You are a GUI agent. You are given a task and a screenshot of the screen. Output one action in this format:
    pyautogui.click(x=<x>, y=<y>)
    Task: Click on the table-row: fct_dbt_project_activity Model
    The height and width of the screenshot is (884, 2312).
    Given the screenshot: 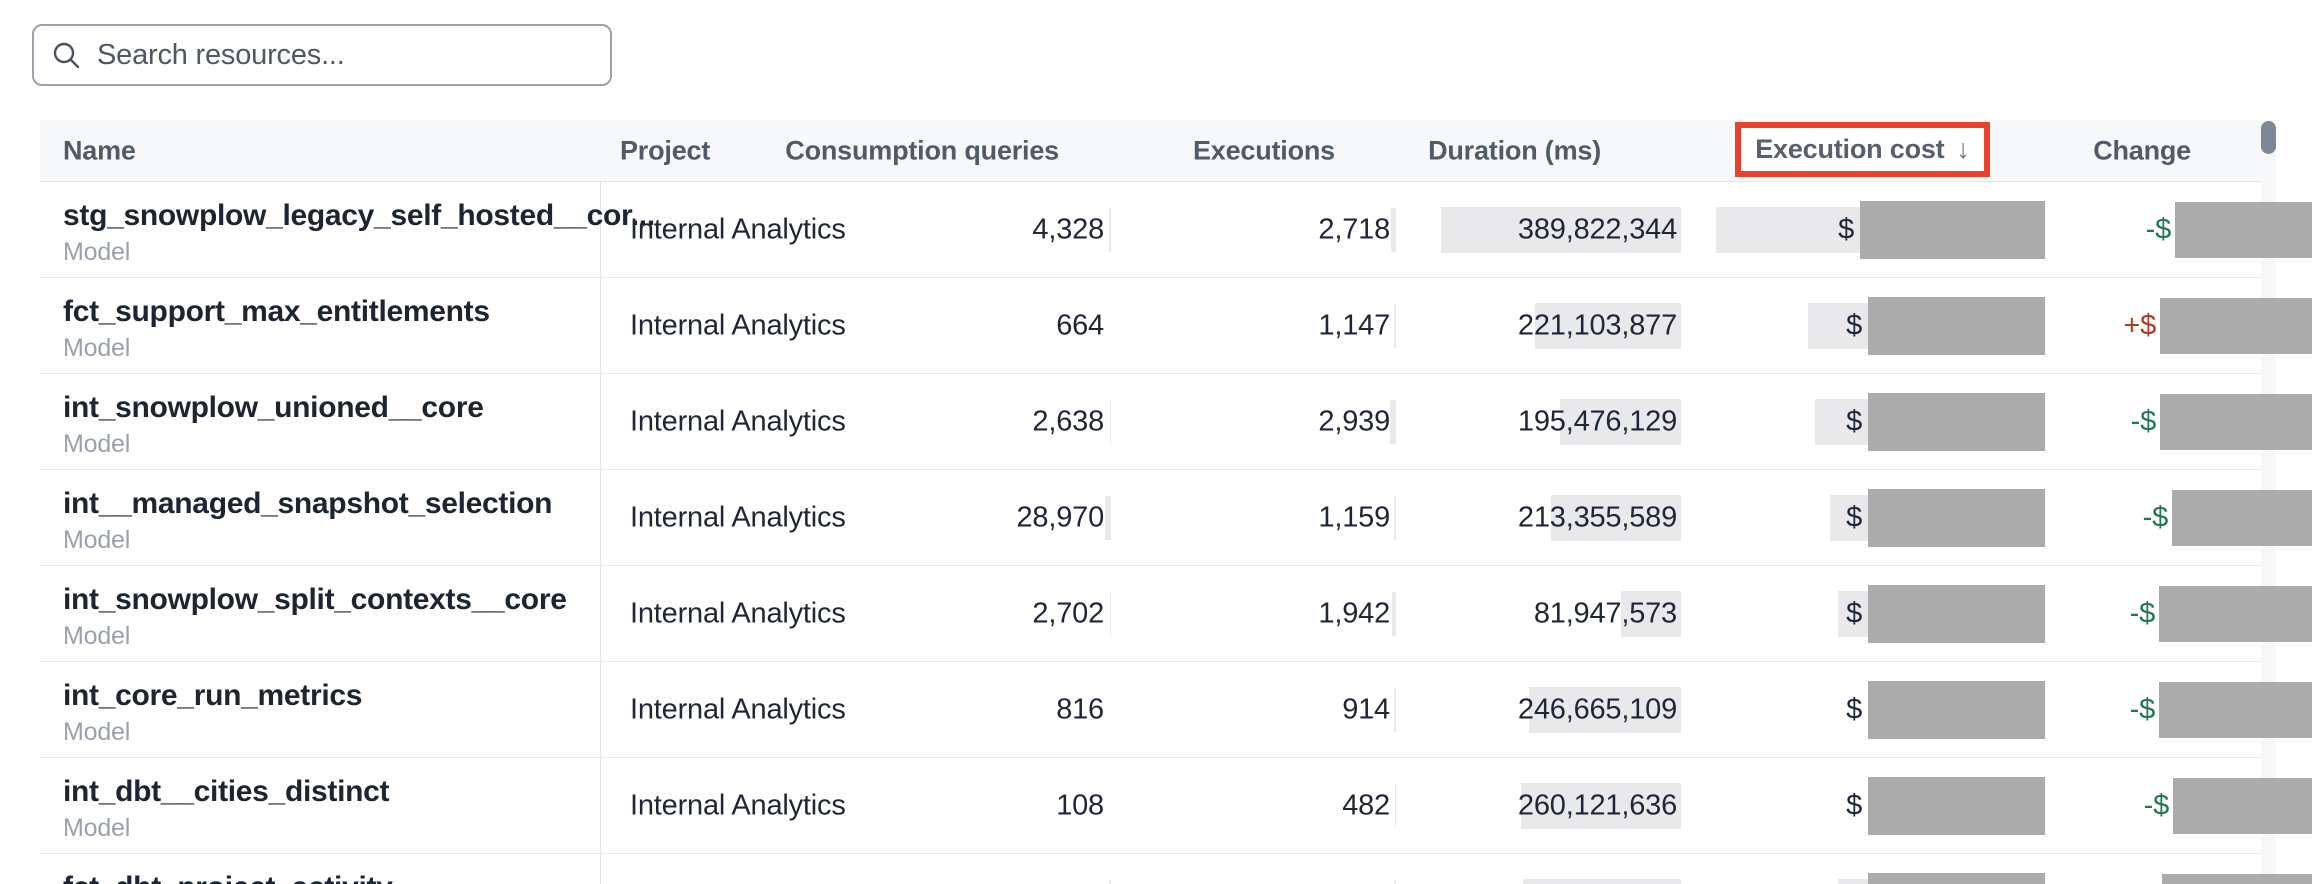 What is the action you would take?
    pyautogui.click(x=1176, y=869)
    